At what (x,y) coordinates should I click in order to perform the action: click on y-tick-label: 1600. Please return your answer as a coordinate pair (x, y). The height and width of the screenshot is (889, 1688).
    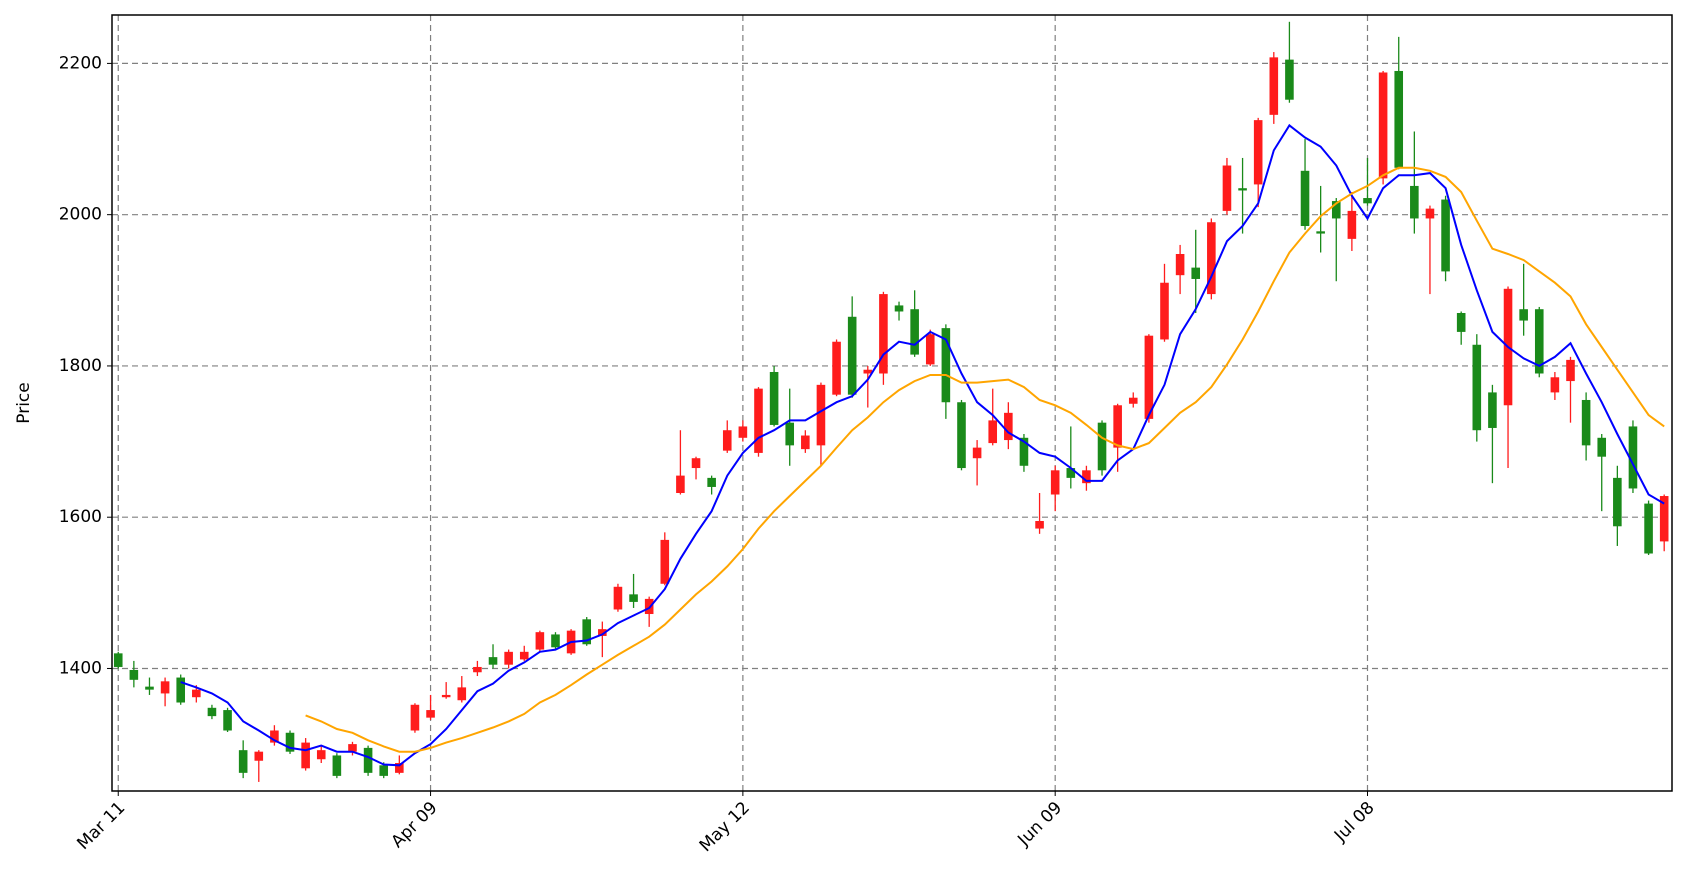
    Looking at the image, I should click on (80, 517).